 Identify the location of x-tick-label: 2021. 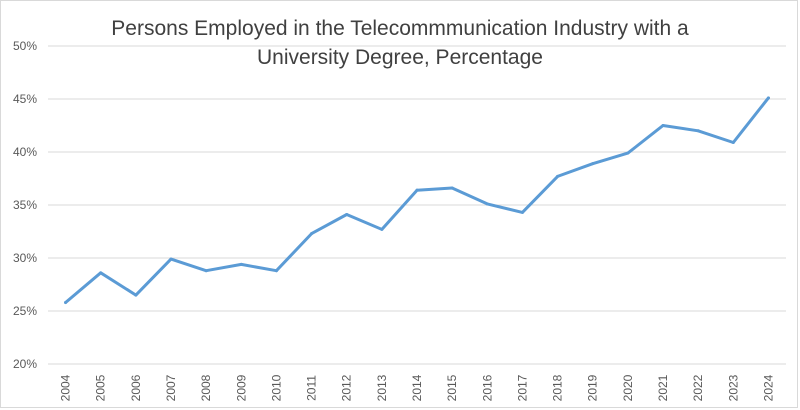
(663, 387).